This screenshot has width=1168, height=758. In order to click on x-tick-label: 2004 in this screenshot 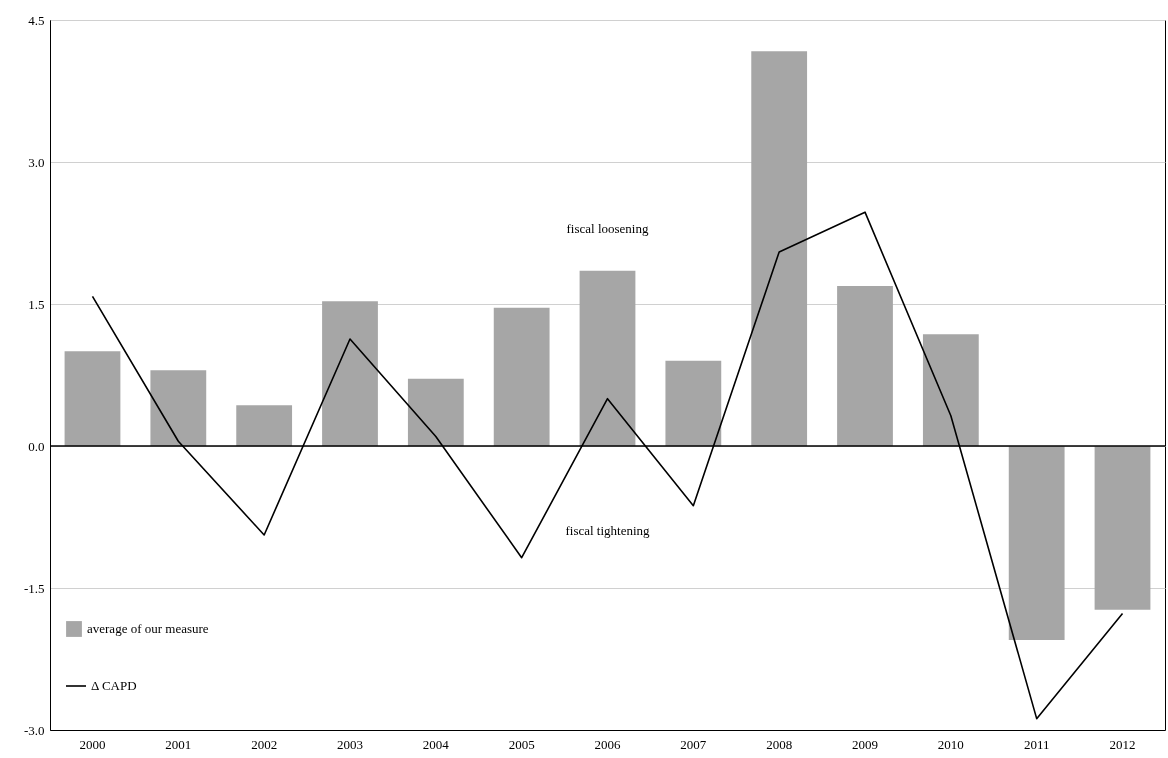, I will do `click(436, 744)`.